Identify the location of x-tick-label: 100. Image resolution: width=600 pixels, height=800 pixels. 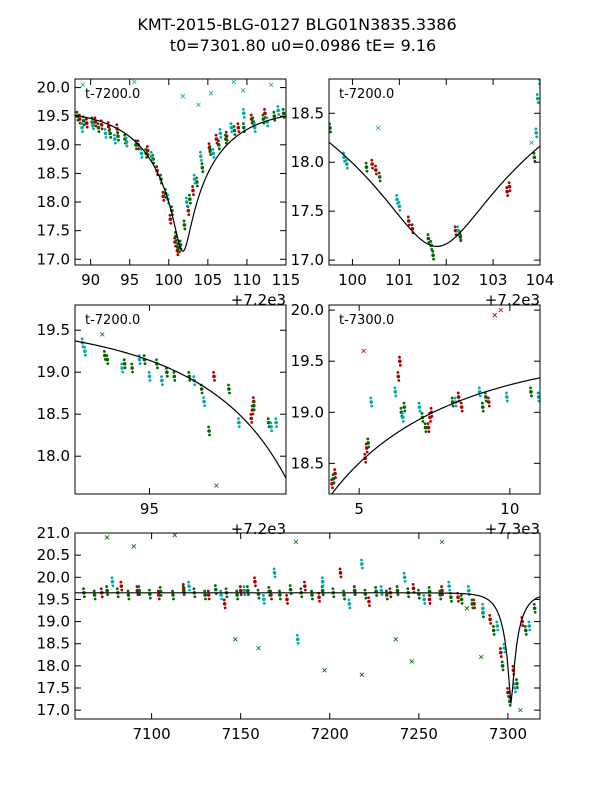
(168, 280).